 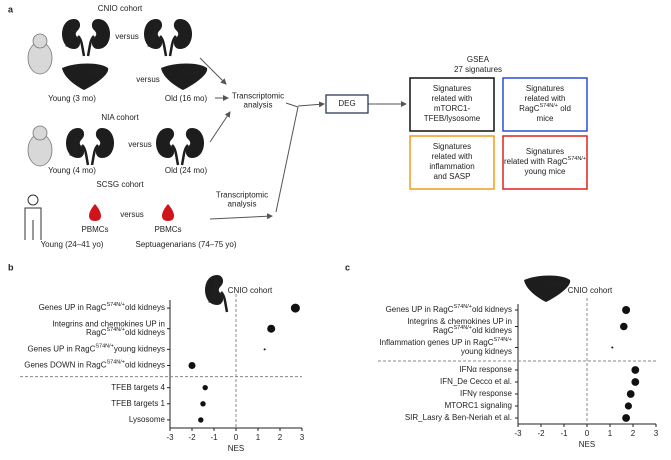 What do you see at coordinates (485, 369) in the screenshot?
I see `category-label: IFNα response` at bounding box center [485, 369].